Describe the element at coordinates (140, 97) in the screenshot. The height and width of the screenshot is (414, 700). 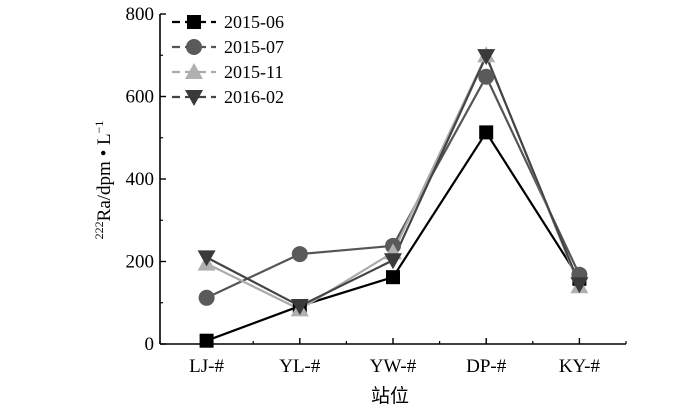
I see `y-tick-label: 600` at that location.